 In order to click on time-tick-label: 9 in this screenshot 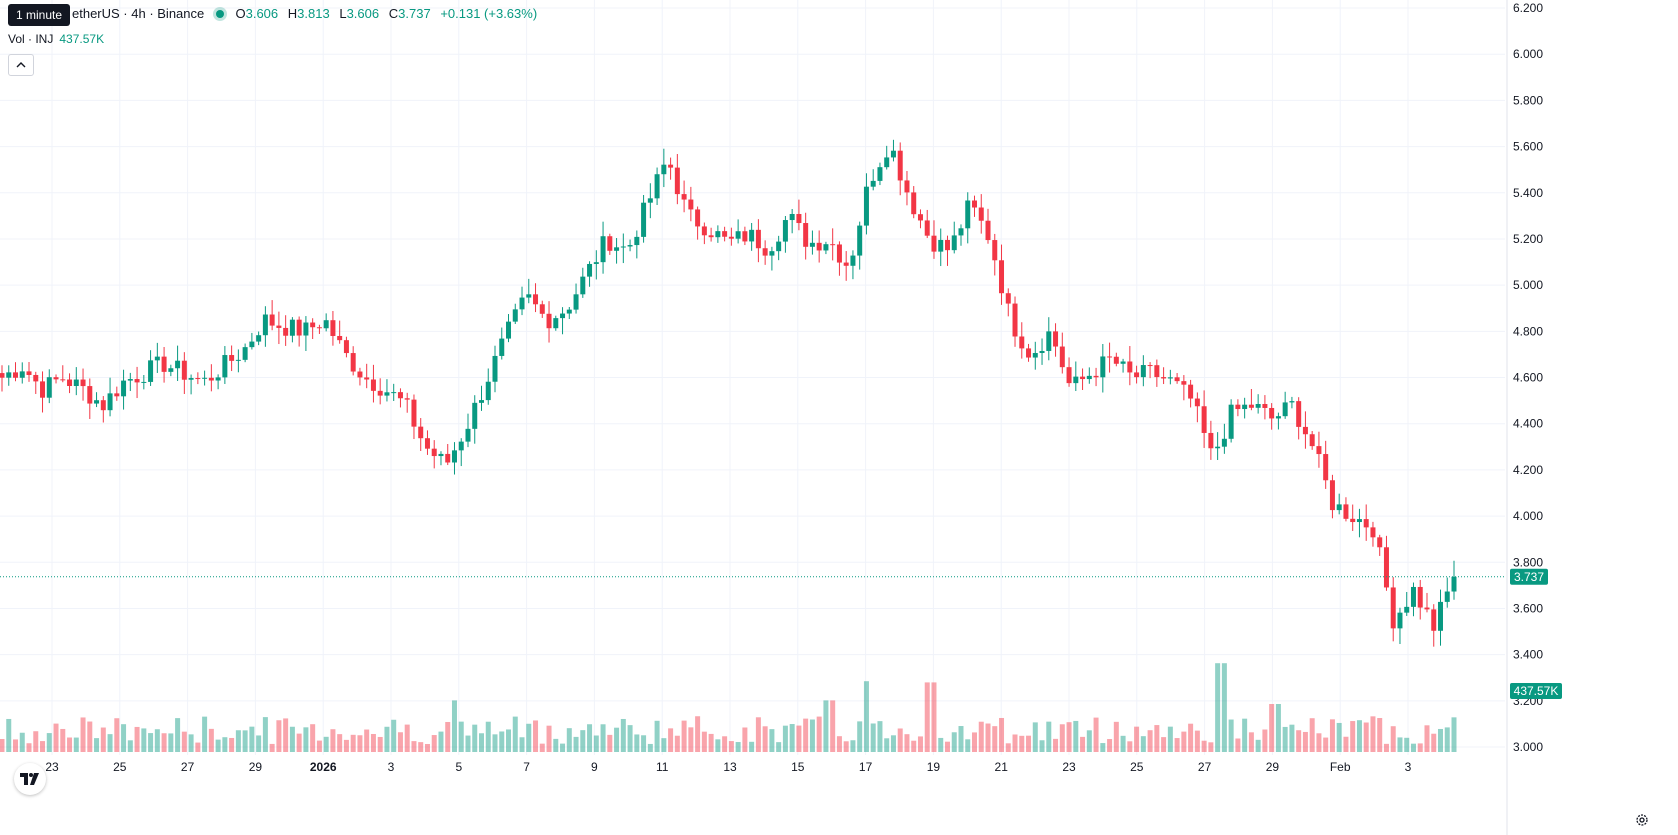, I will do `click(594, 767)`.